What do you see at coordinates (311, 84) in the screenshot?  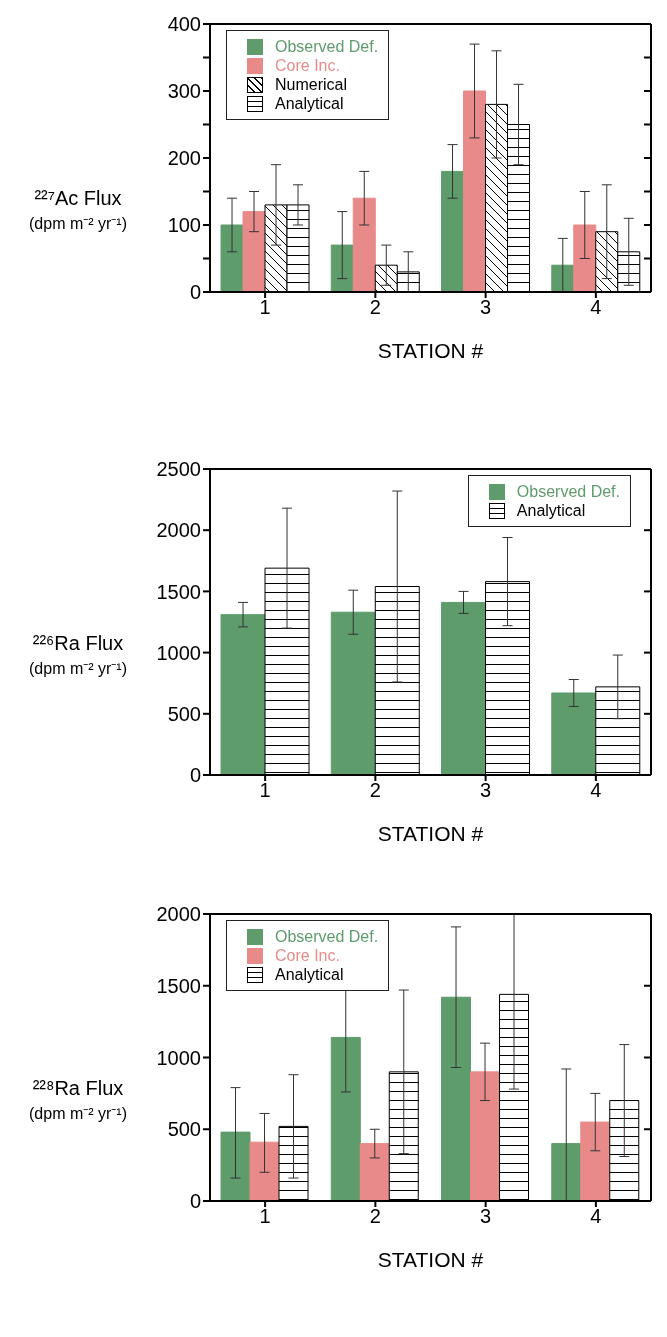 I see `legend-label: Numerical` at bounding box center [311, 84].